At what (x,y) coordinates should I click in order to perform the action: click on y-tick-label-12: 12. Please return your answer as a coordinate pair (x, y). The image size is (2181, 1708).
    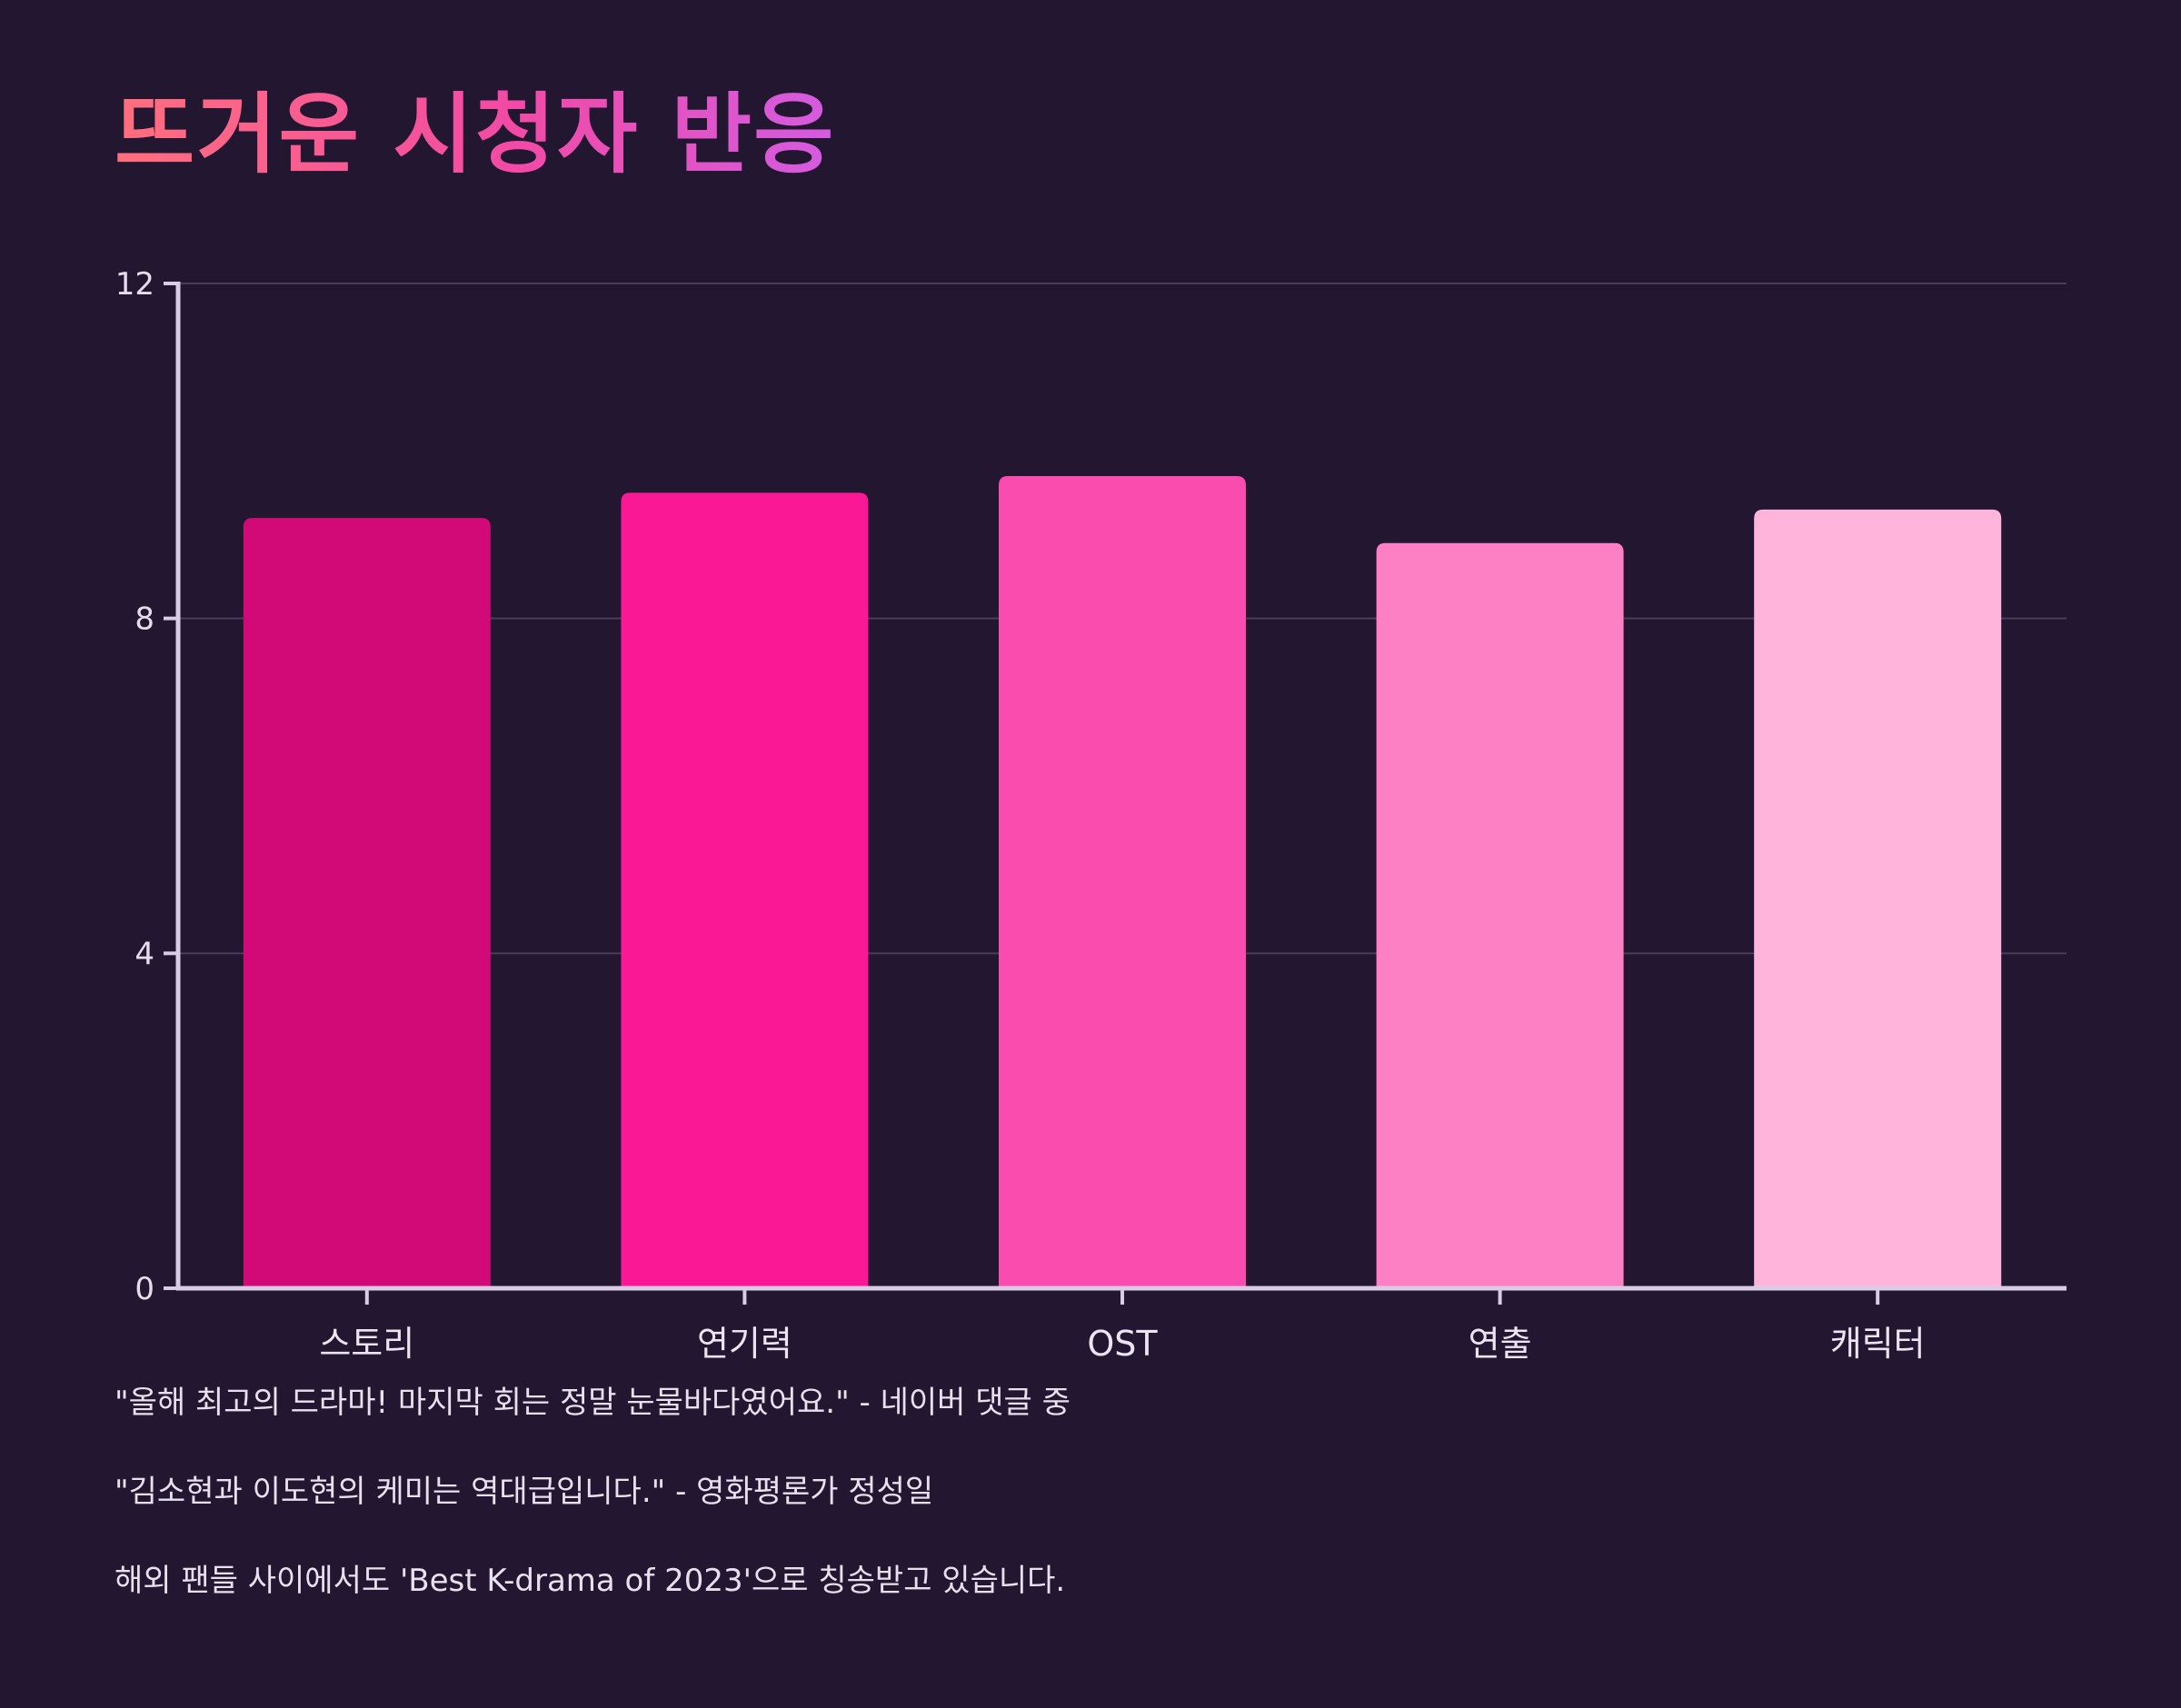
    Looking at the image, I should click on (134, 284).